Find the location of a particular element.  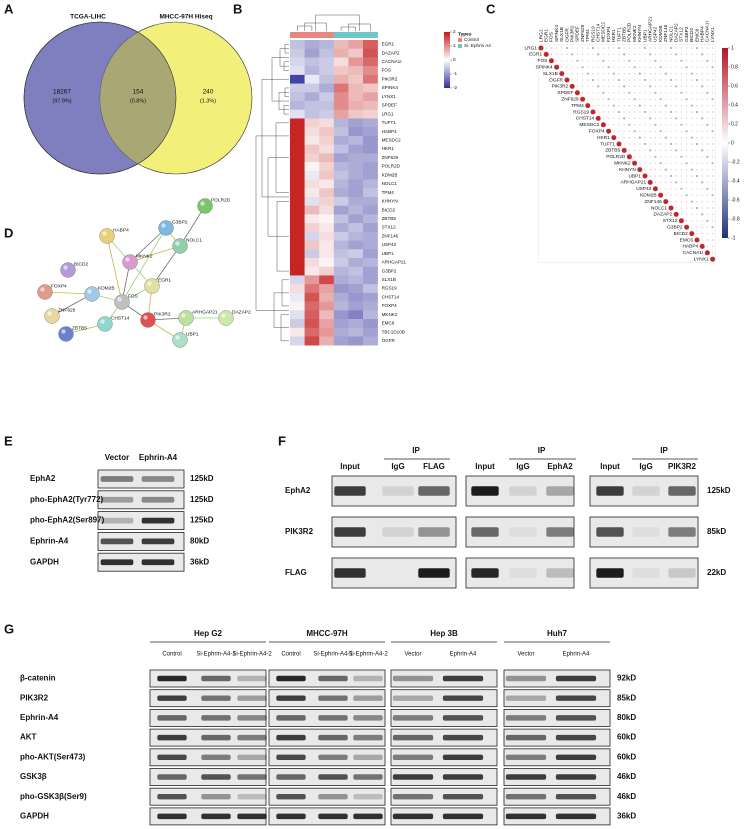

lane-label: IgG is located at coordinates (522, 466).